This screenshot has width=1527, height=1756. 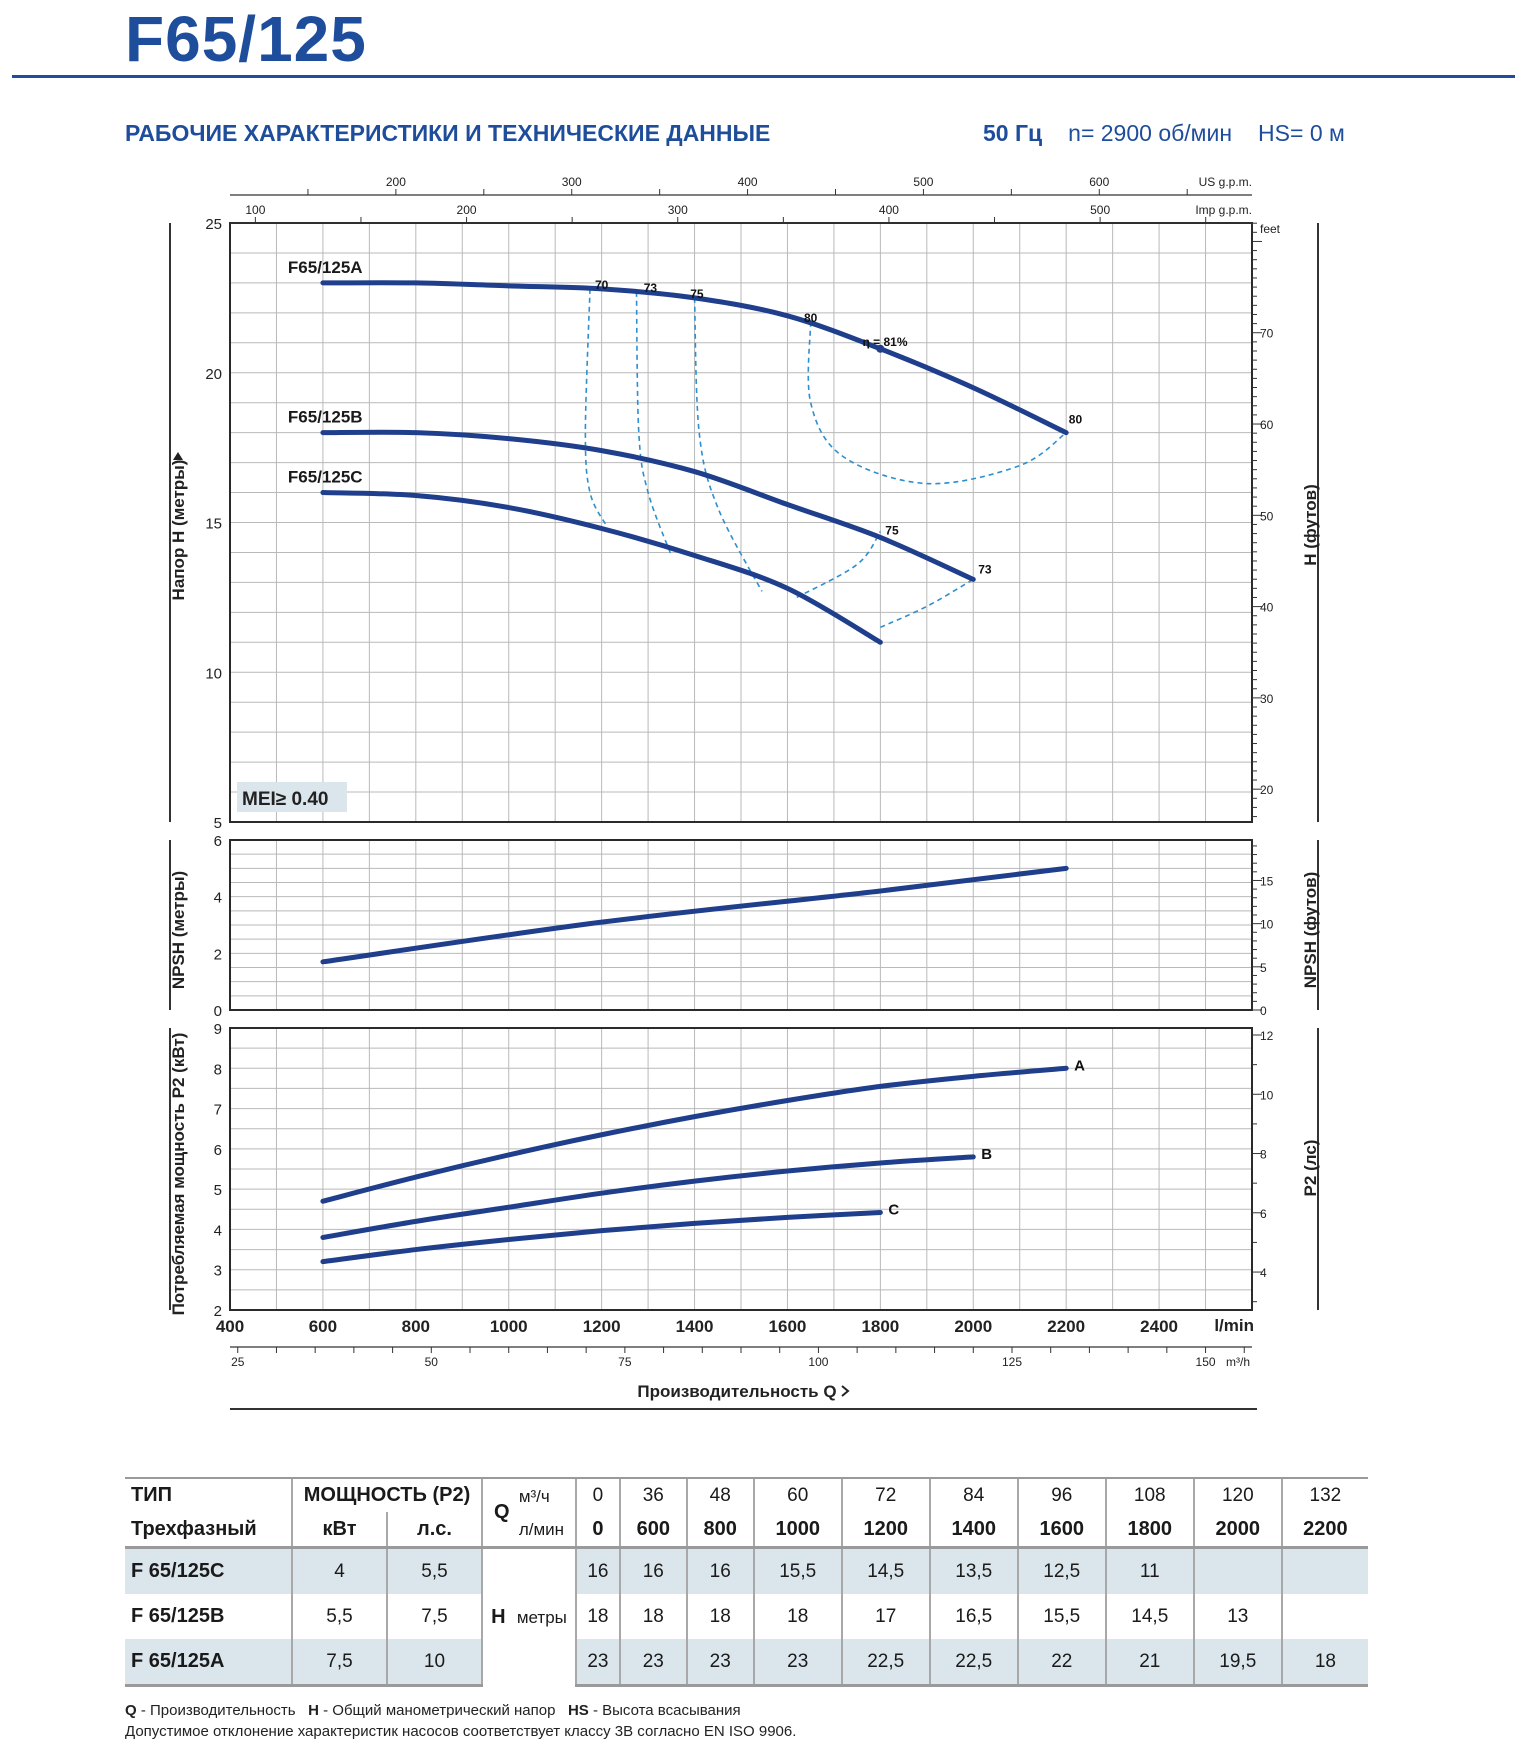 I want to click on impgpm-tick-label: 300, so click(x=678, y=210).